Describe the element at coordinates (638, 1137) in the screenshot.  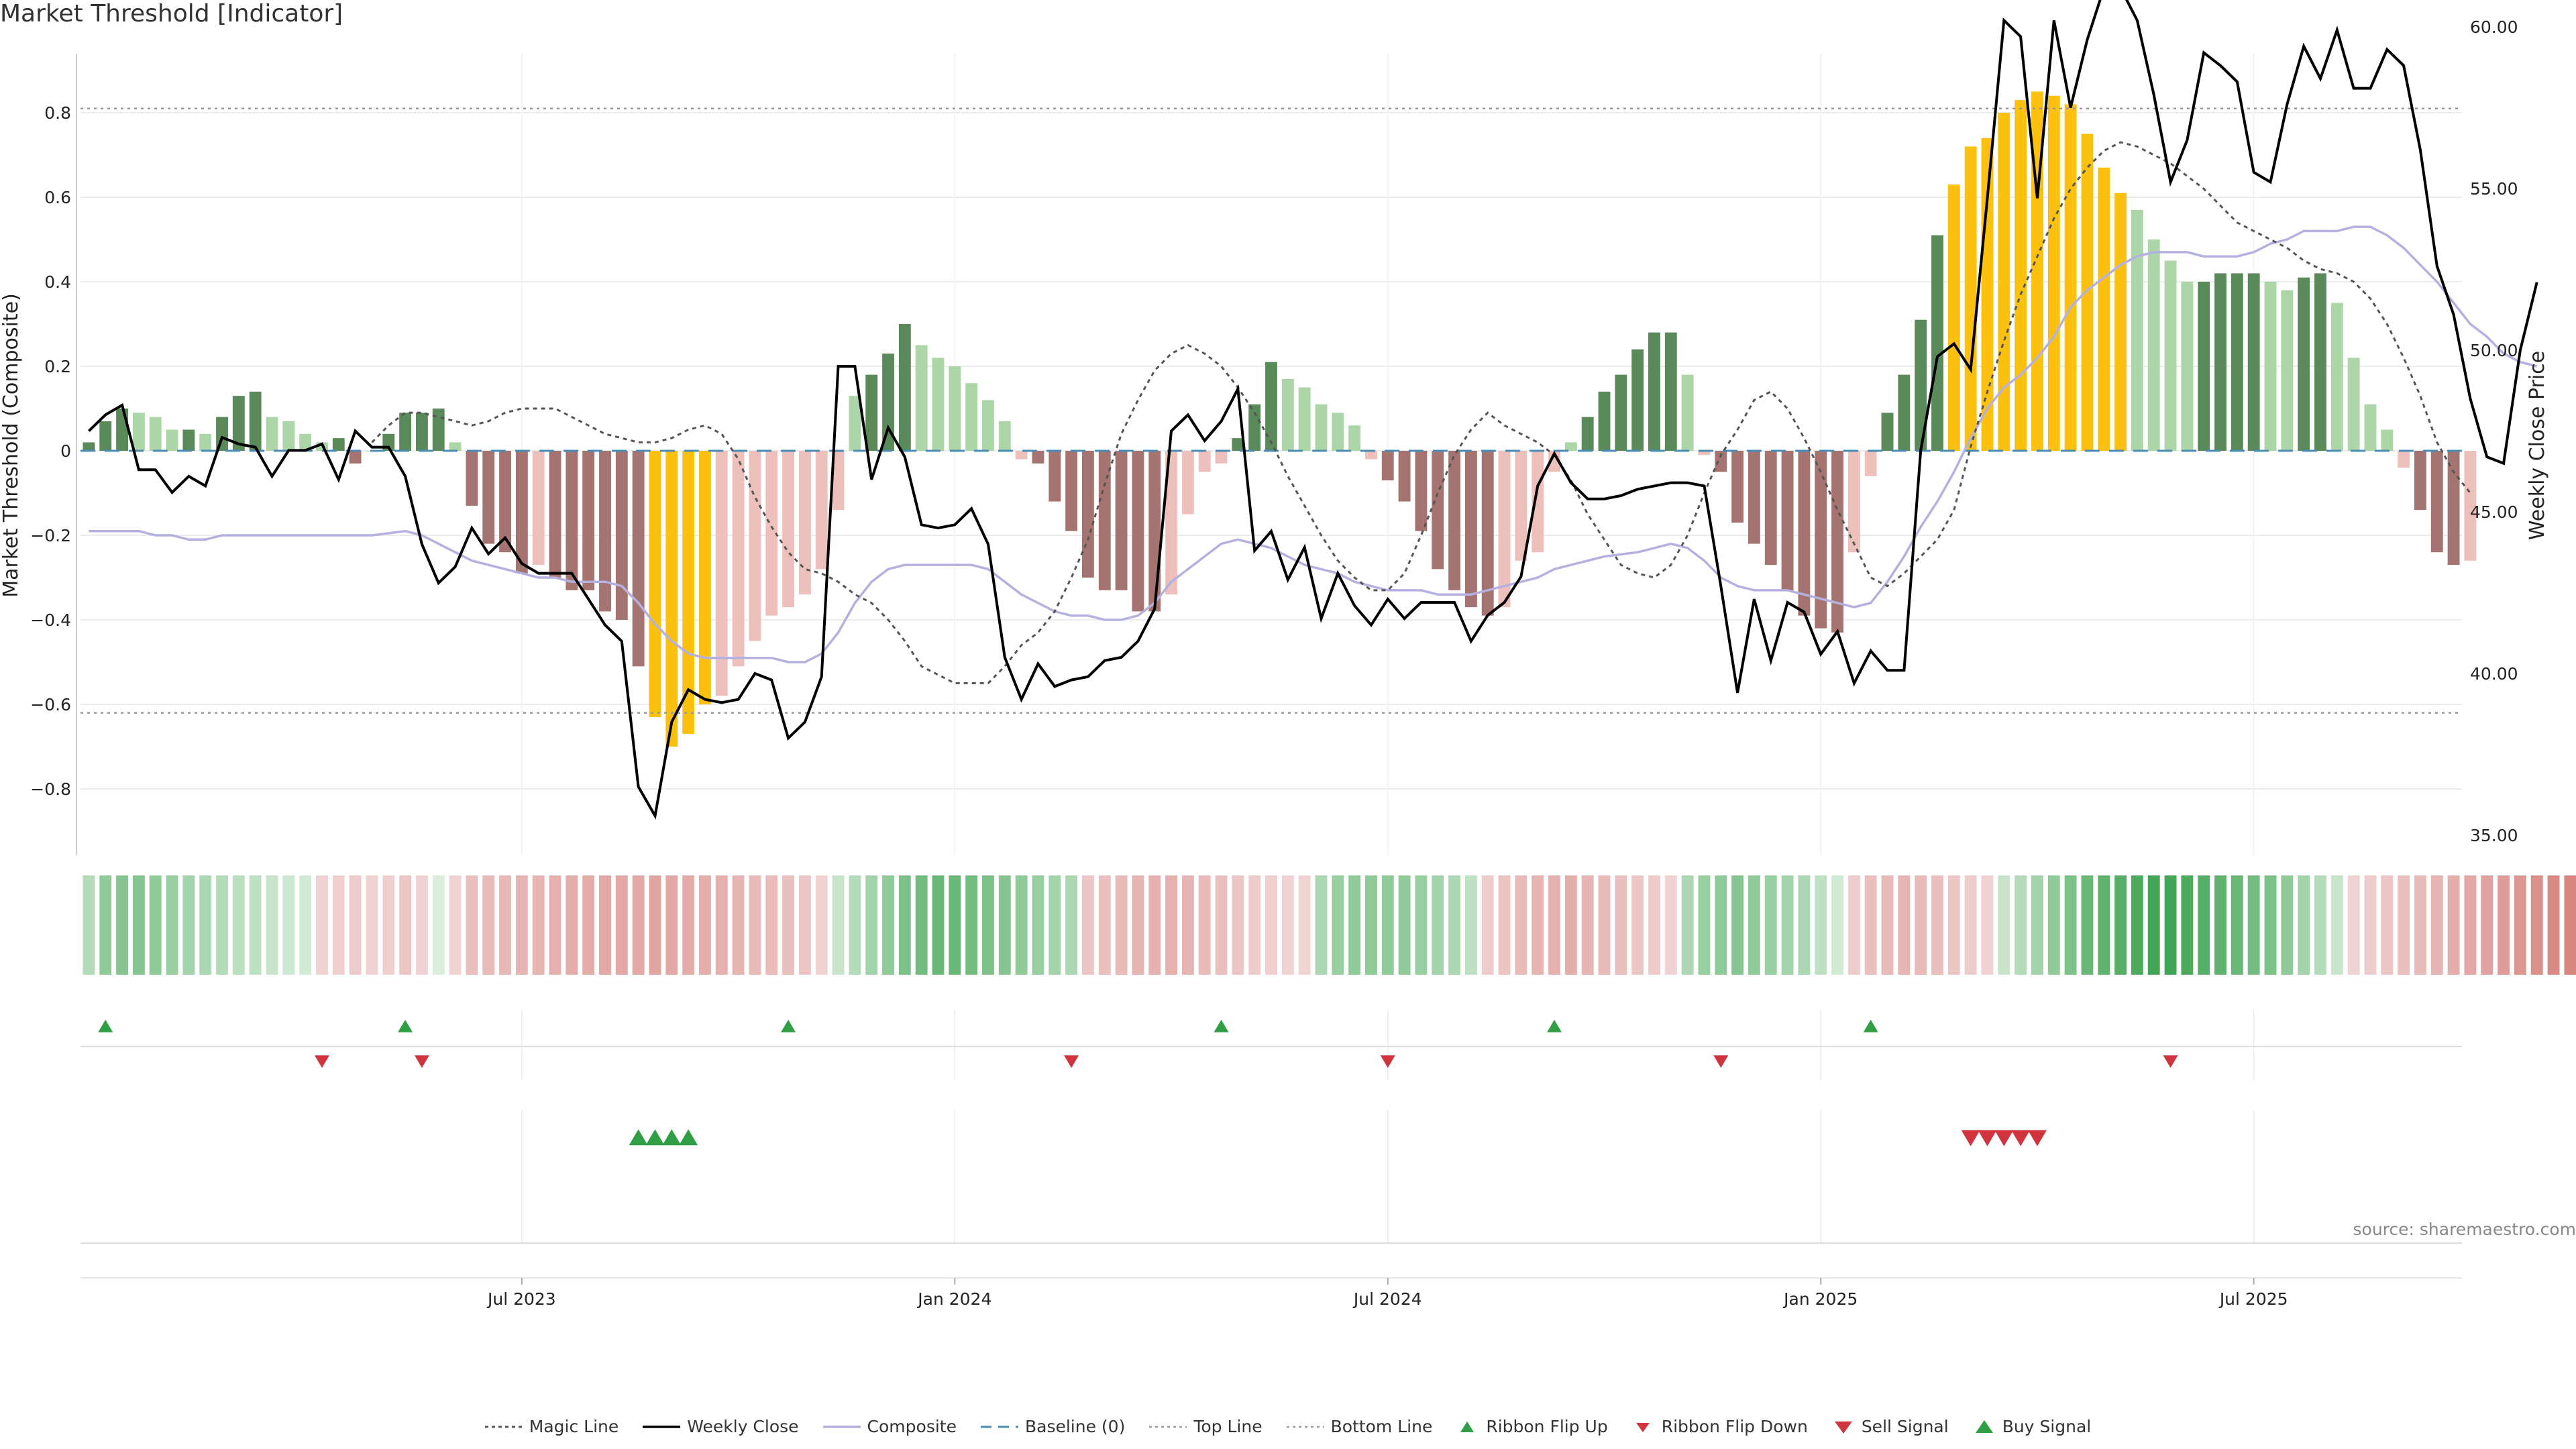
I see `buy-signal-marker` at that location.